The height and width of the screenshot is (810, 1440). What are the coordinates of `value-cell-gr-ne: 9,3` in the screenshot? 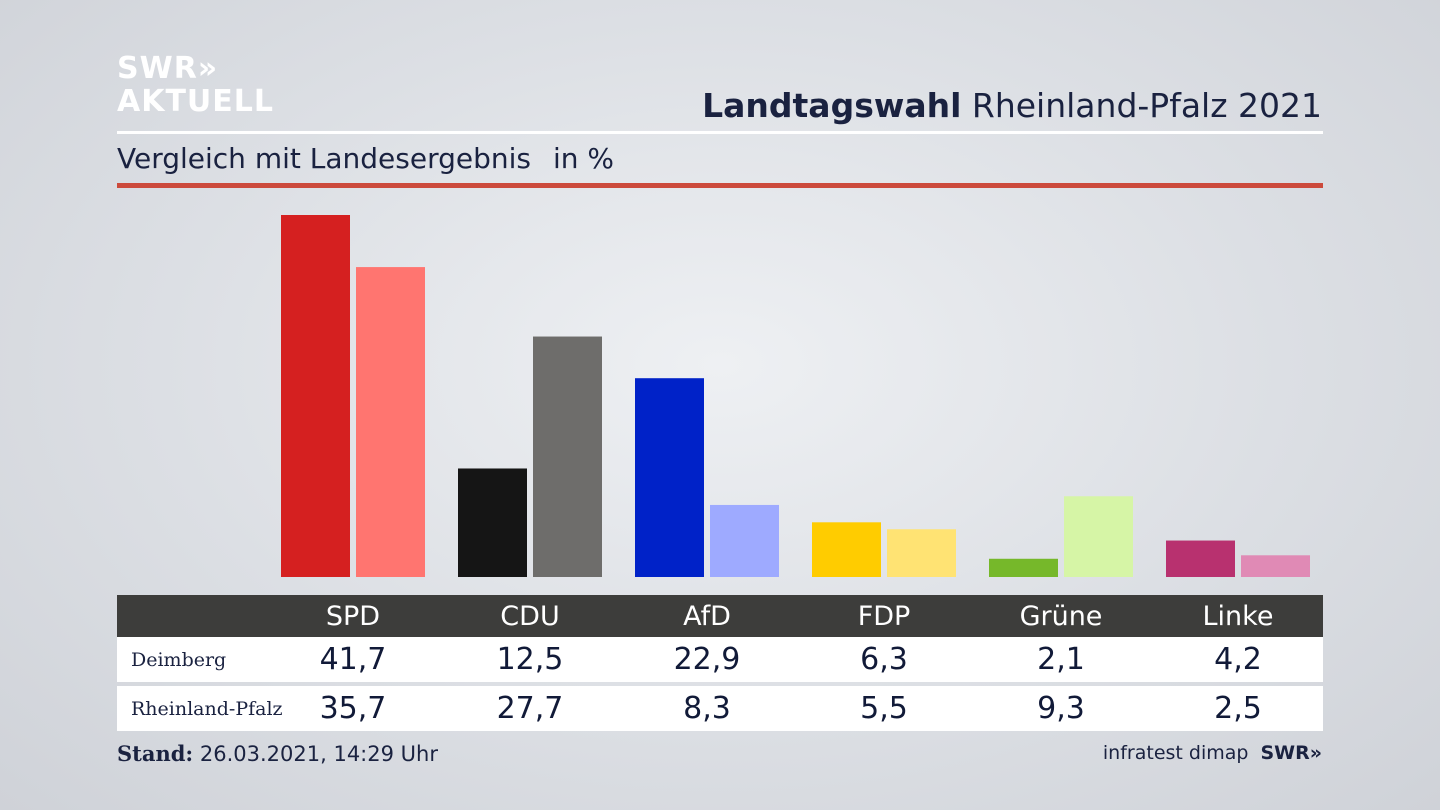 It's located at (1061, 708).